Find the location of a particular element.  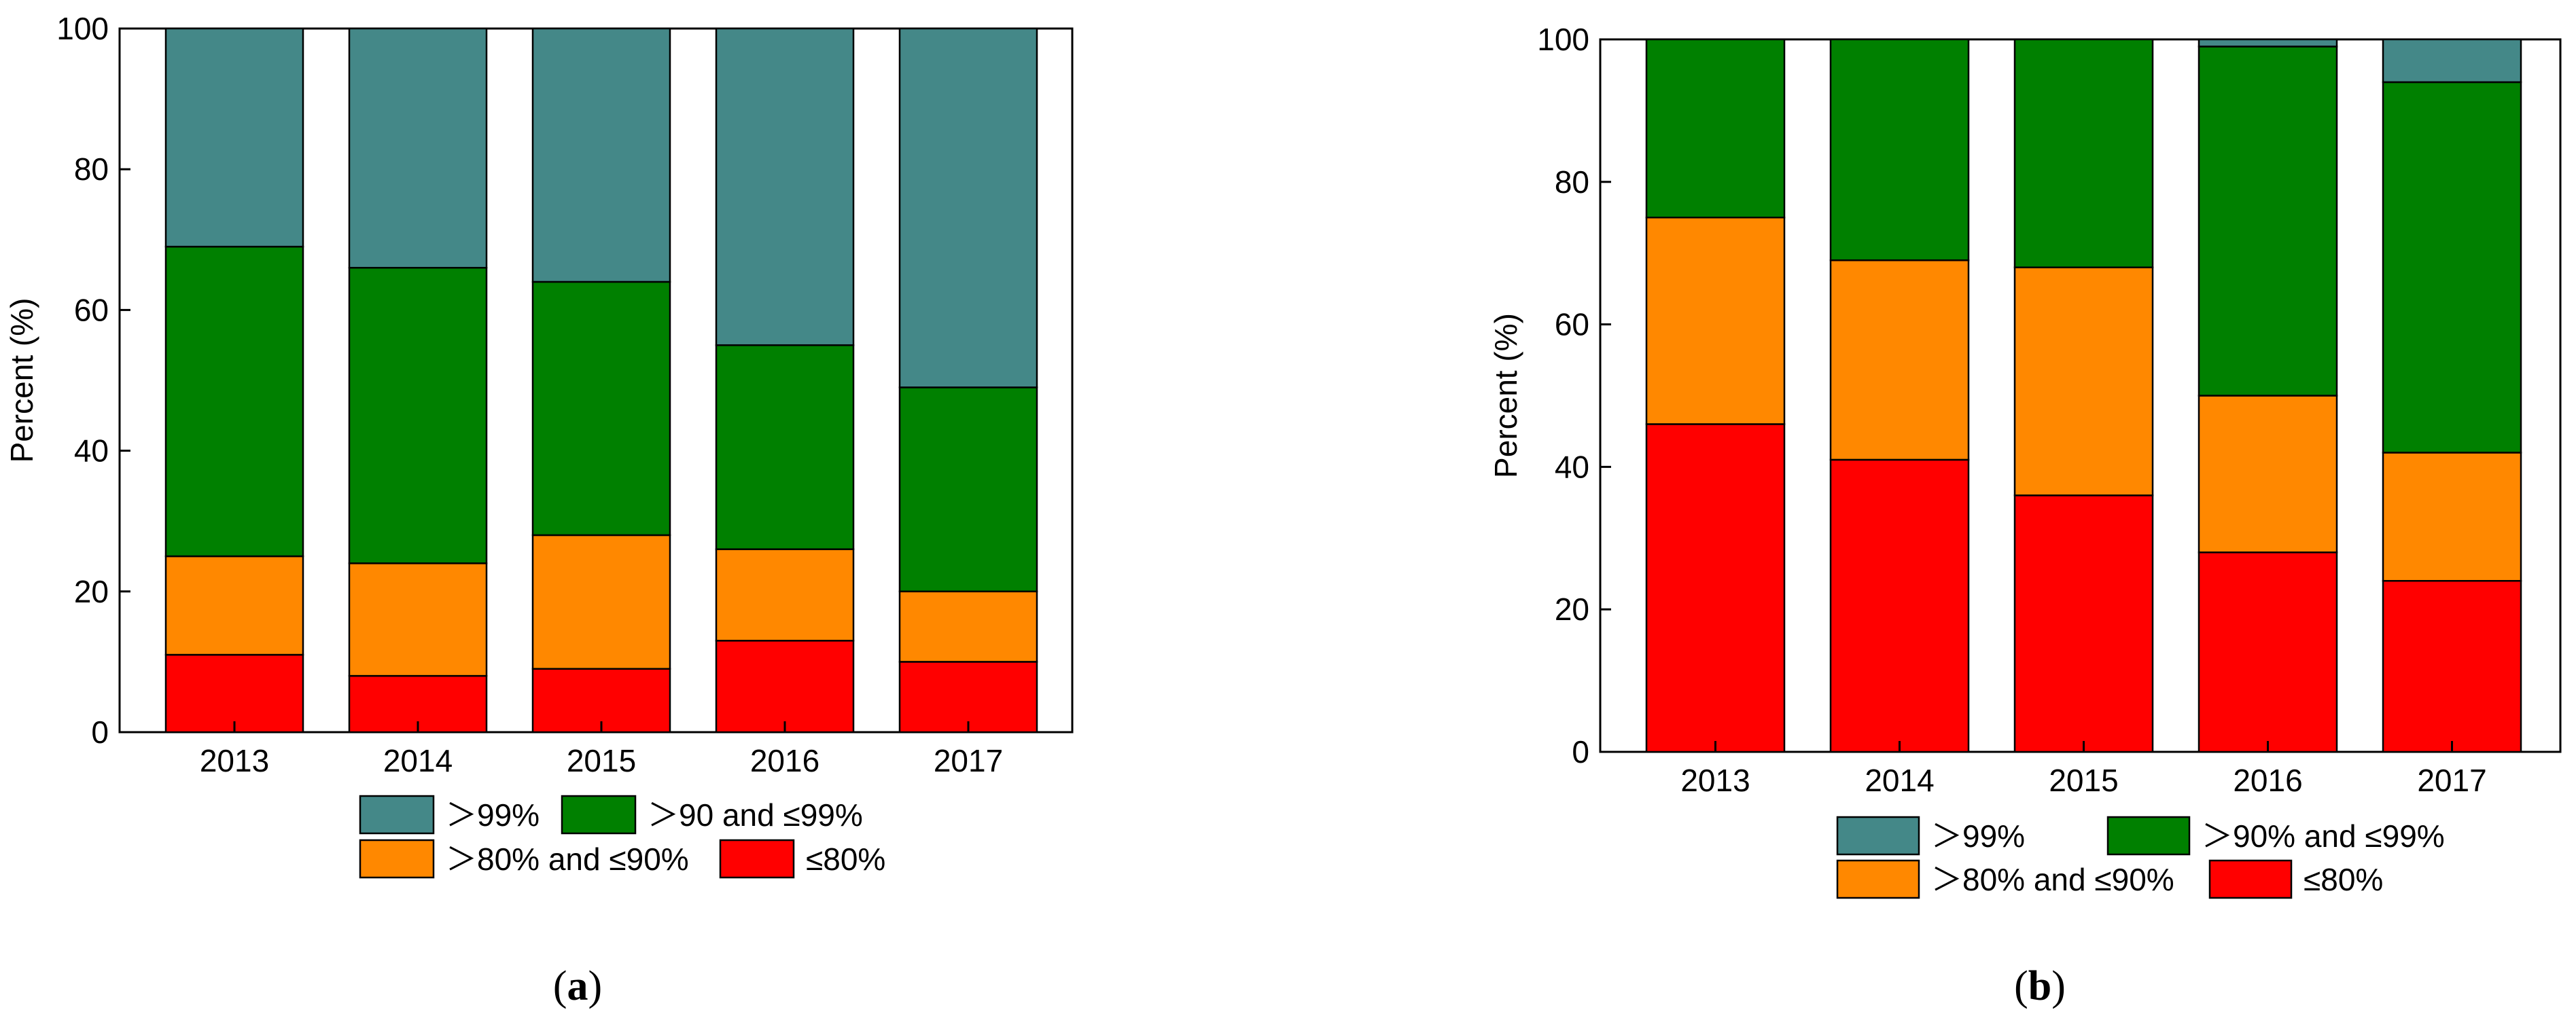

panel-caption: (b) is located at coordinates (2040, 986).